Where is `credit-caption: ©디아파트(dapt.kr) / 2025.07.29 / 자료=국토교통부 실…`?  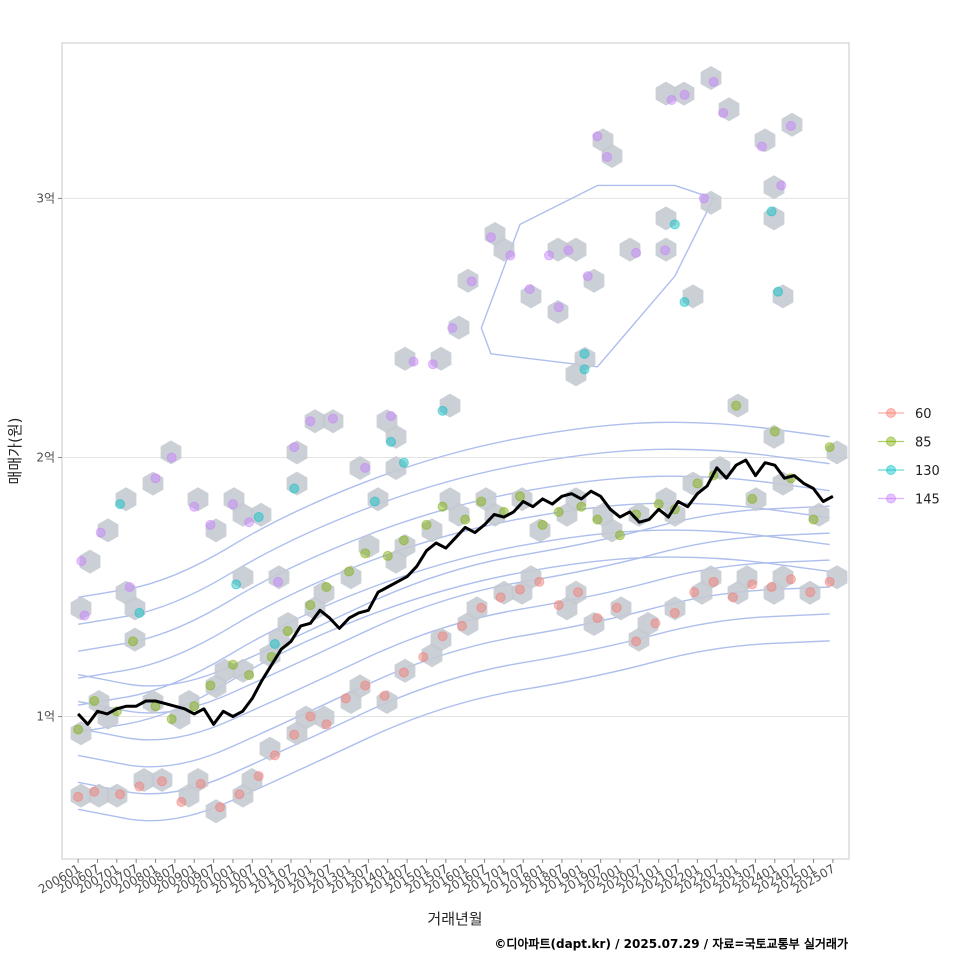
credit-caption: ©디아파트(dapt.kr) / 2025.07.29 / 자료=국토교통부 실… is located at coordinates (671, 943).